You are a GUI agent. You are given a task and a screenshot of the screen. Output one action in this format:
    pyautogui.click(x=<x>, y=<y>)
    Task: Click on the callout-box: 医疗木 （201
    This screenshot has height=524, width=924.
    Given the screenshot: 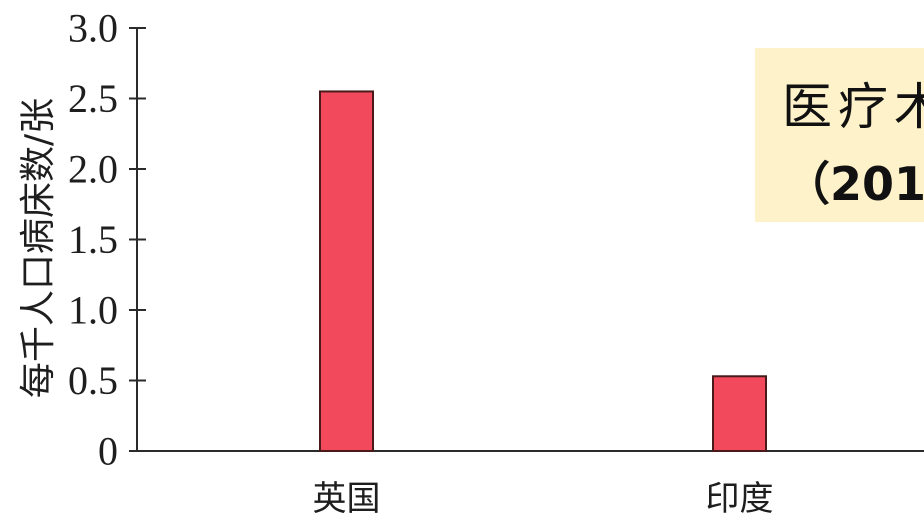 What is the action you would take?
    pyautogui.click(x=839, y=135)
    